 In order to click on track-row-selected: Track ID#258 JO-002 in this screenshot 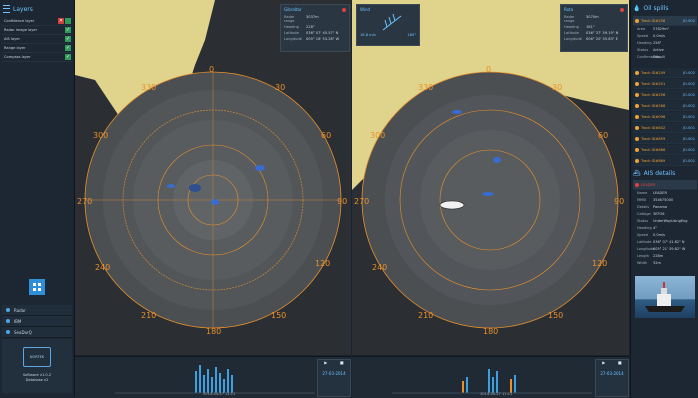, I will do `click(665, 21)`.